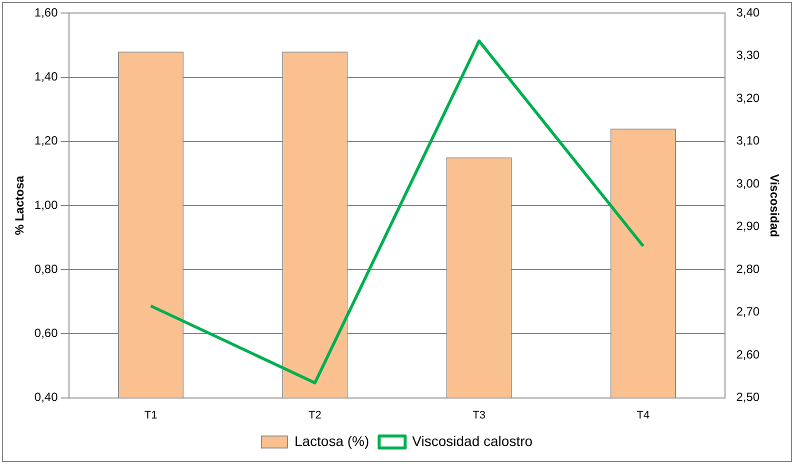 The height and width of the screenshot is (464, 794). Describe the element at coordinates (748, 226) in the screenshot. I see `y2-tick-label: 2,90` at that location.